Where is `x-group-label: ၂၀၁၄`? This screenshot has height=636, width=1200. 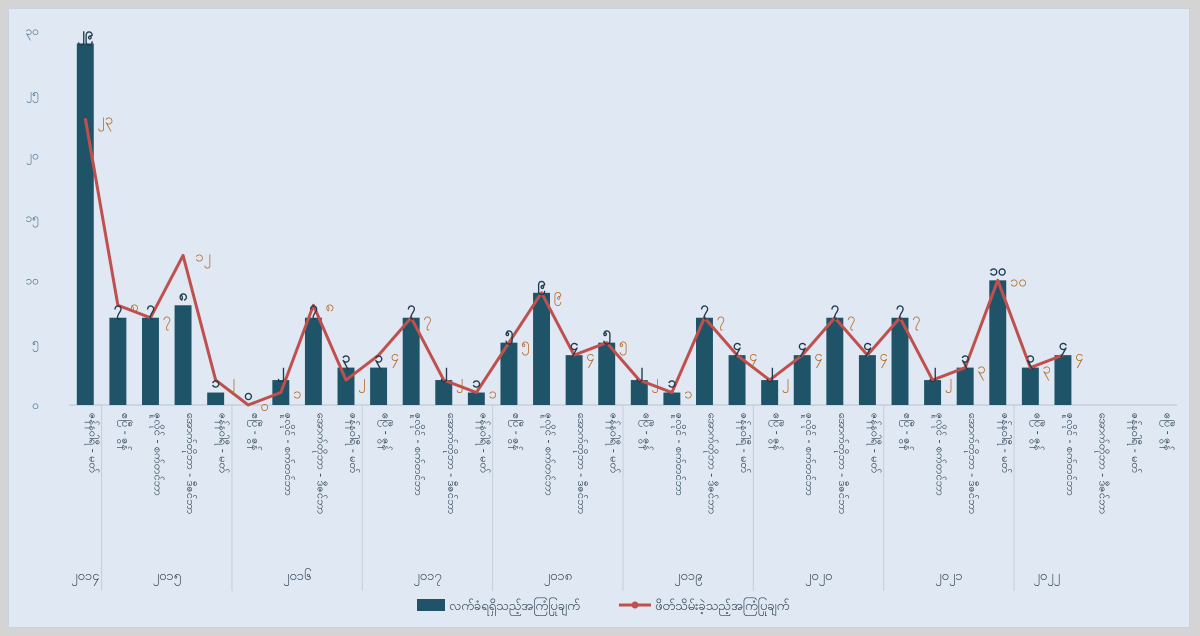
x-group-label: ၂၀၁၄ is located at coordinates (85, 577).